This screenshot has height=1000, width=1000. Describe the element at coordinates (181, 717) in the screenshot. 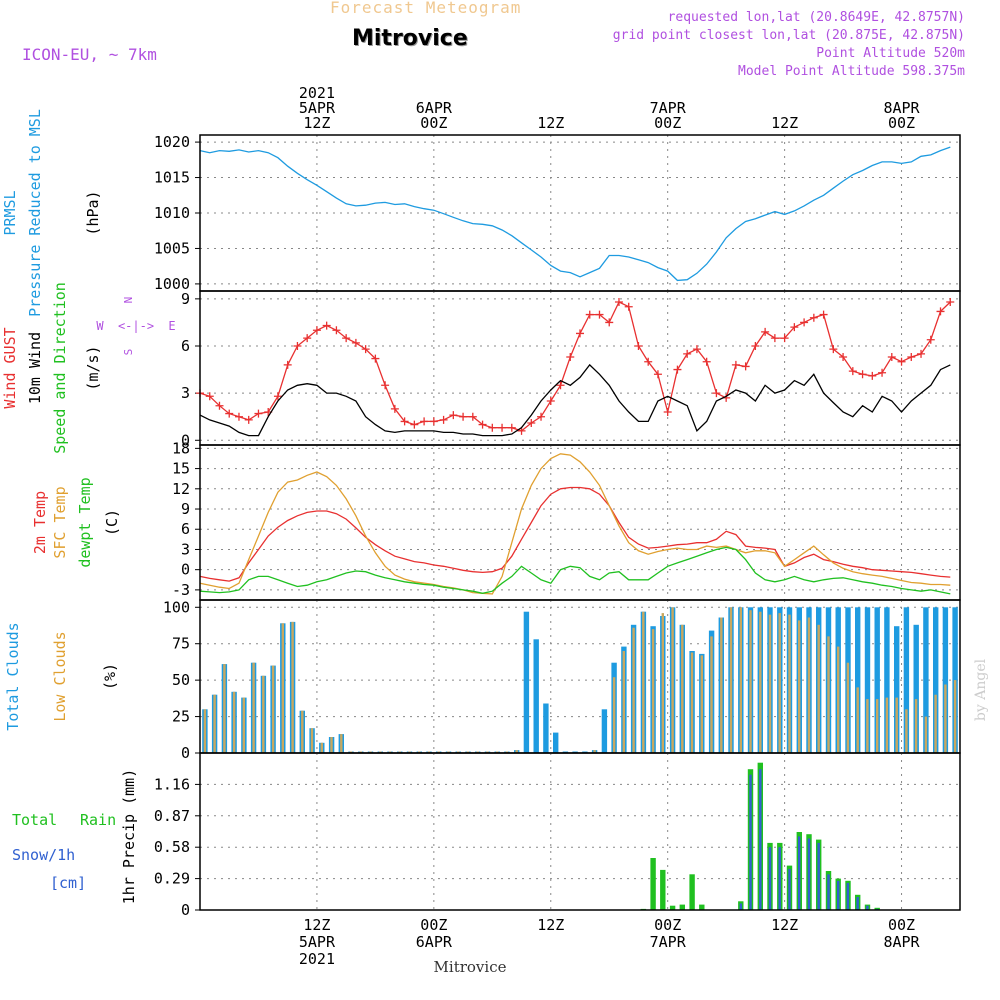

I see `y-tick-label: 25` at that location.